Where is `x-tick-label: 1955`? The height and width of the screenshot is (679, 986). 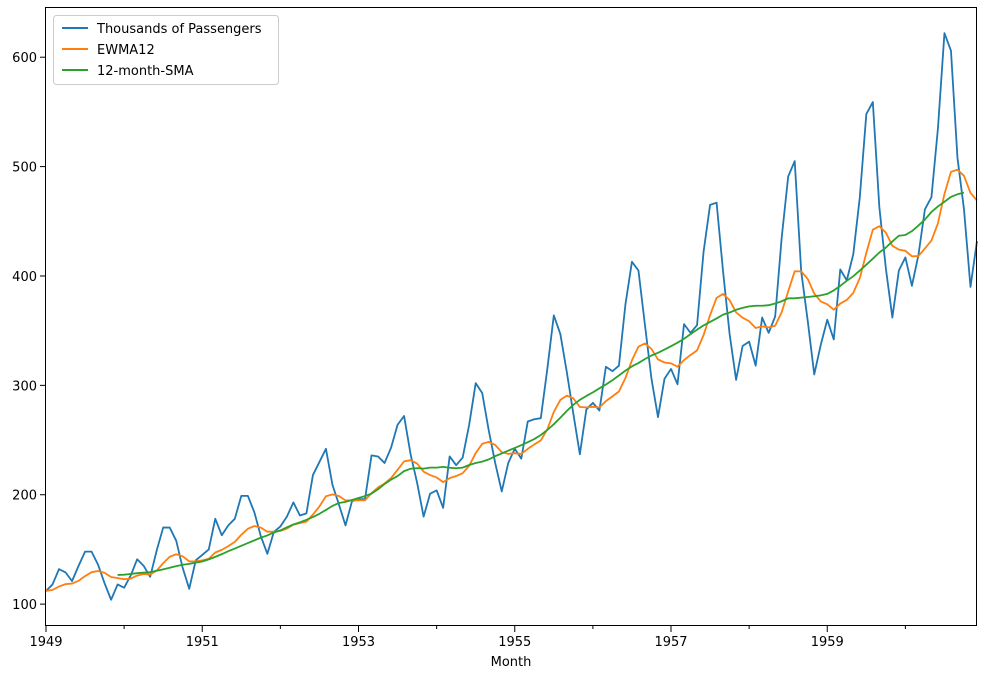 x-tick-label: 1955 is located at coordinates (514, 642).